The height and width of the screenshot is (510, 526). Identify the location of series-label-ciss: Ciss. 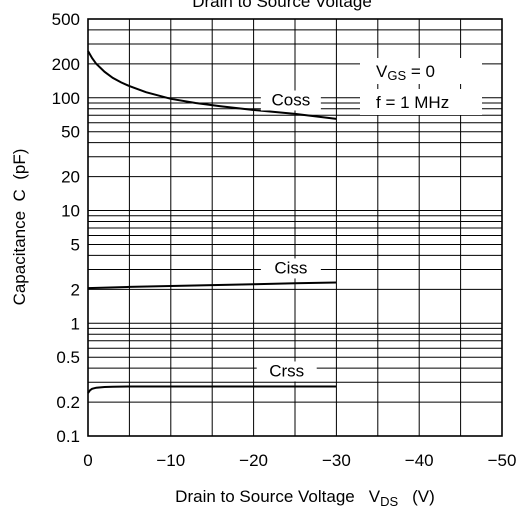
(290, 267).